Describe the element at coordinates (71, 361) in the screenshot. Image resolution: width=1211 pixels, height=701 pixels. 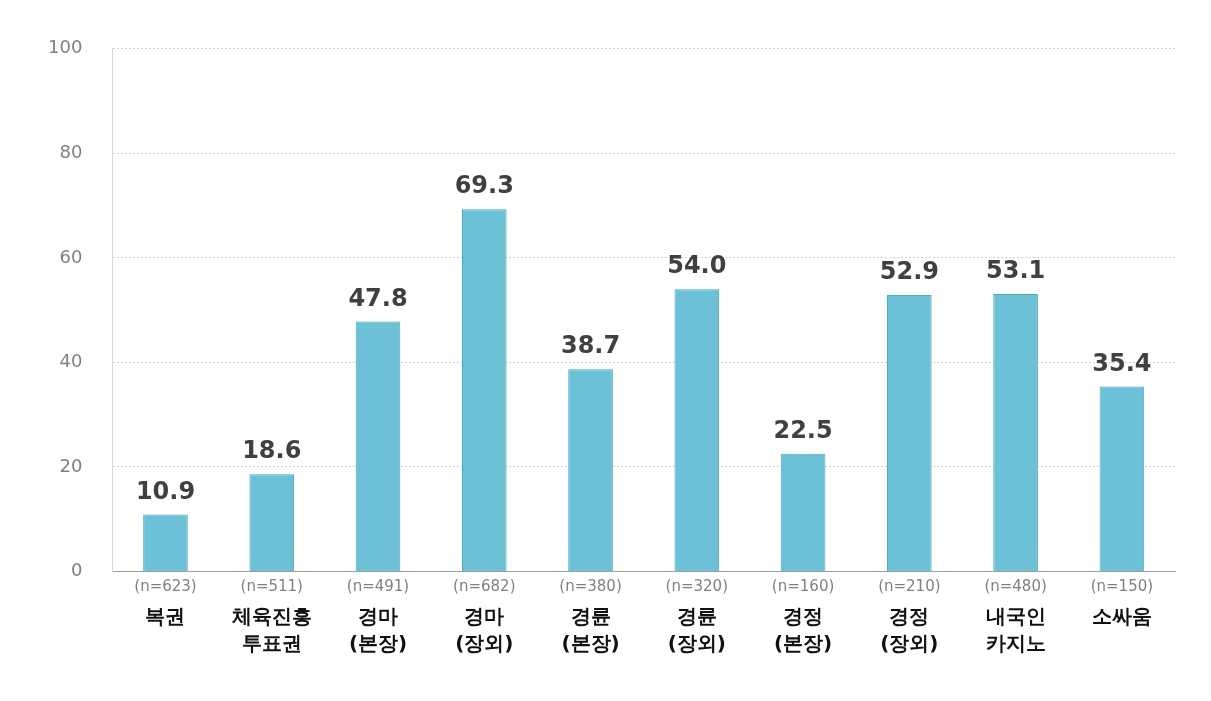
I see `y-tick-label: 40` at that location.